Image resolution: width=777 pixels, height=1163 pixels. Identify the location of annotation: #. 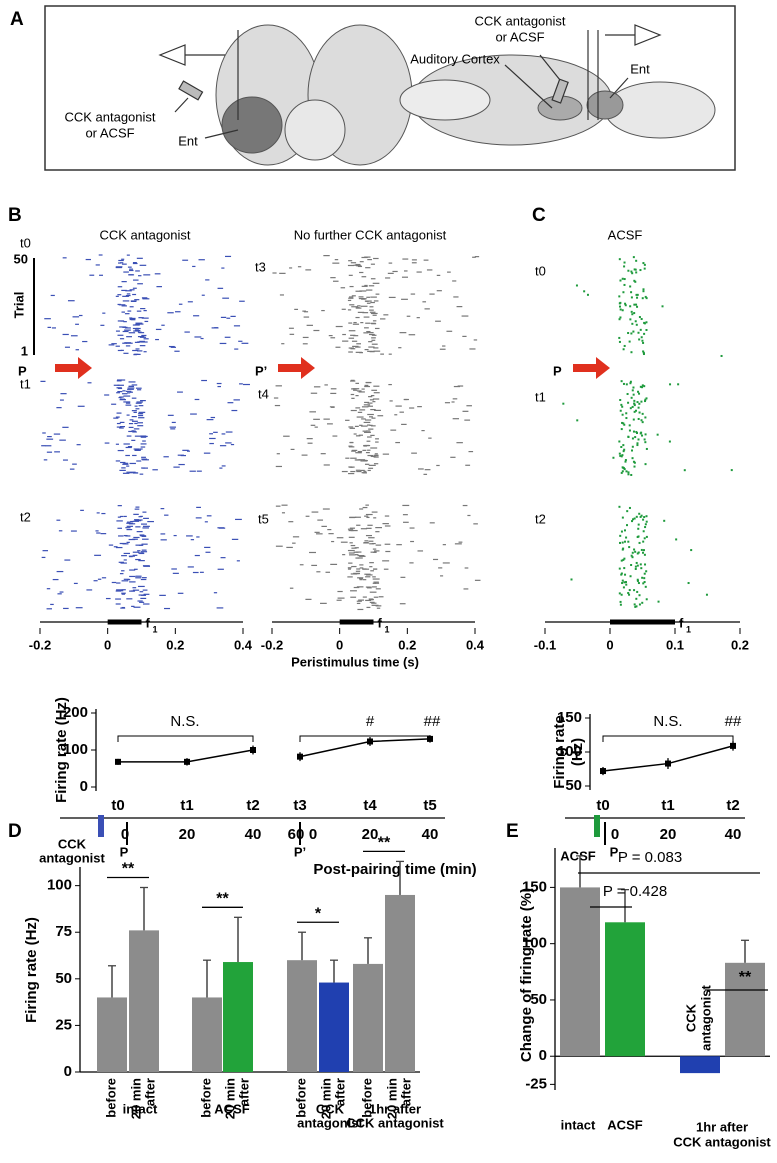
(370, 721).